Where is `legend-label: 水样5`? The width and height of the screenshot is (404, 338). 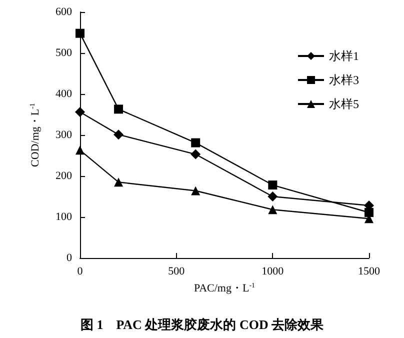 legend-label: 水样5 is located at coordinates (344, 104).